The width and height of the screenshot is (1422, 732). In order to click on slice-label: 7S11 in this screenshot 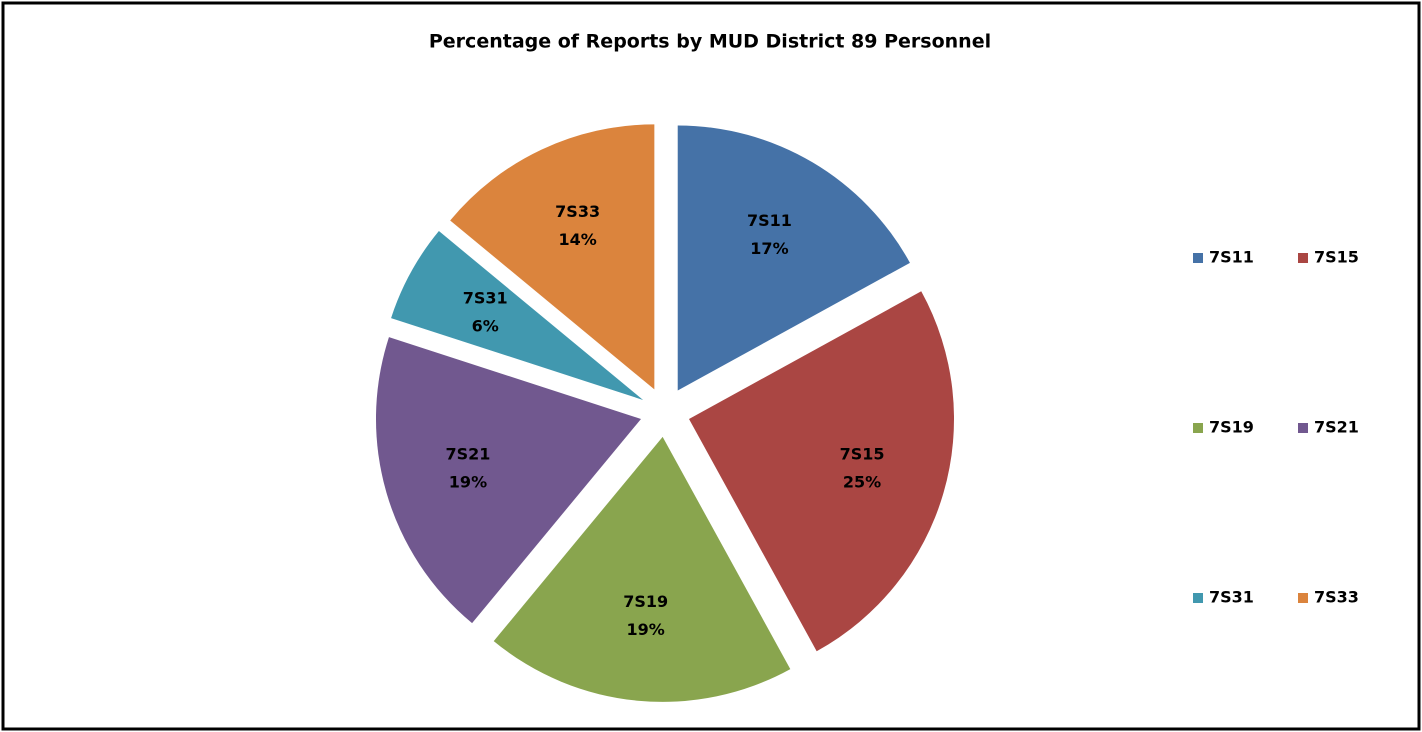, I will do `click(769, 220)`.